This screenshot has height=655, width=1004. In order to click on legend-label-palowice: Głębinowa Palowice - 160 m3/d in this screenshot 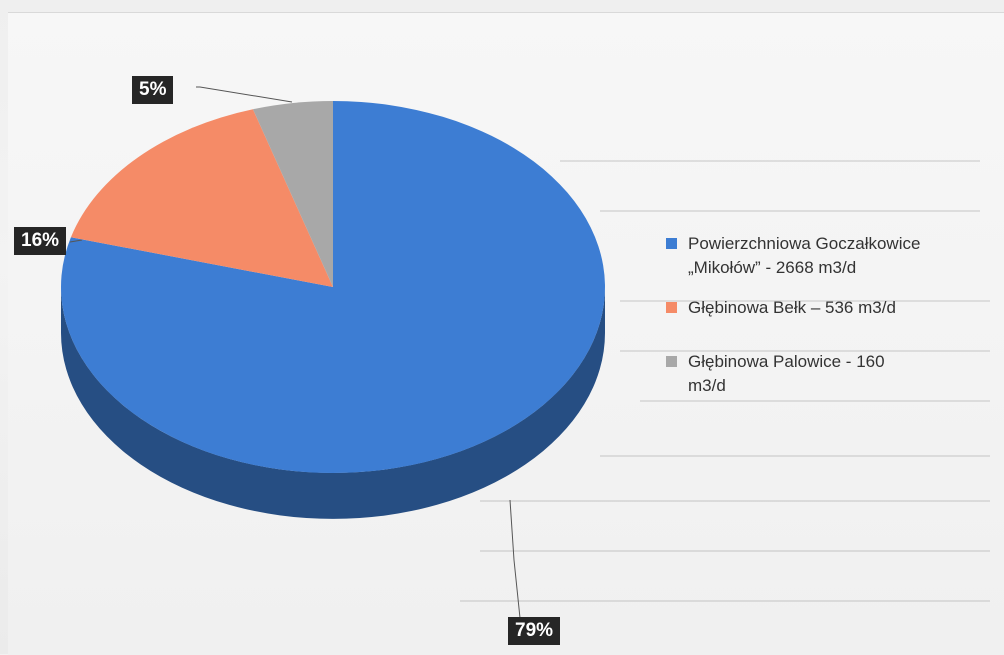, I will do `click(786, 373)`.